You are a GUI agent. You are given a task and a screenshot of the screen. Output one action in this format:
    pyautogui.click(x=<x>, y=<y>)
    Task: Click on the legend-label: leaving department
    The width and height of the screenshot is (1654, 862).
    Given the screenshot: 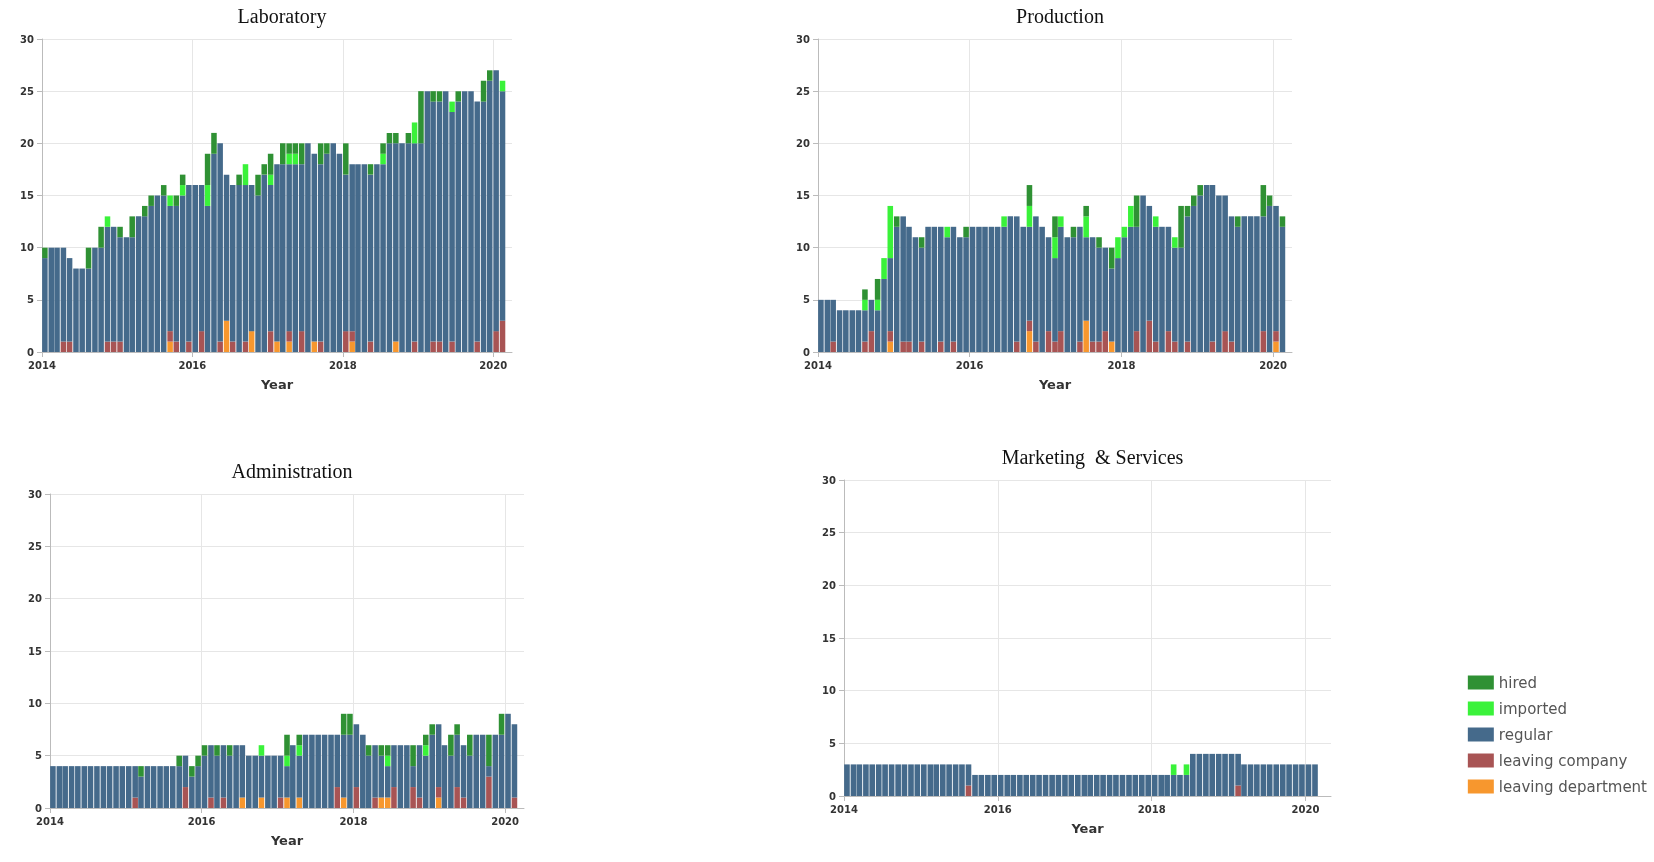 What is the action you would take?
    pyautogui.click(x=1573, y=786)
    